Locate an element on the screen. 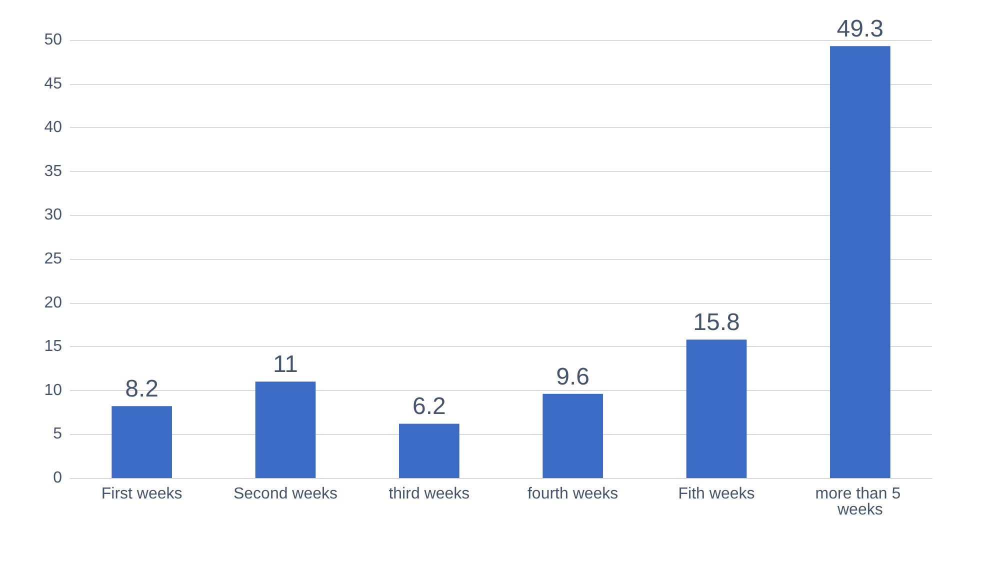 The width and height of the screenshot is (992, 563). y-tick-label: 10 is located at coordinates (53, 390).